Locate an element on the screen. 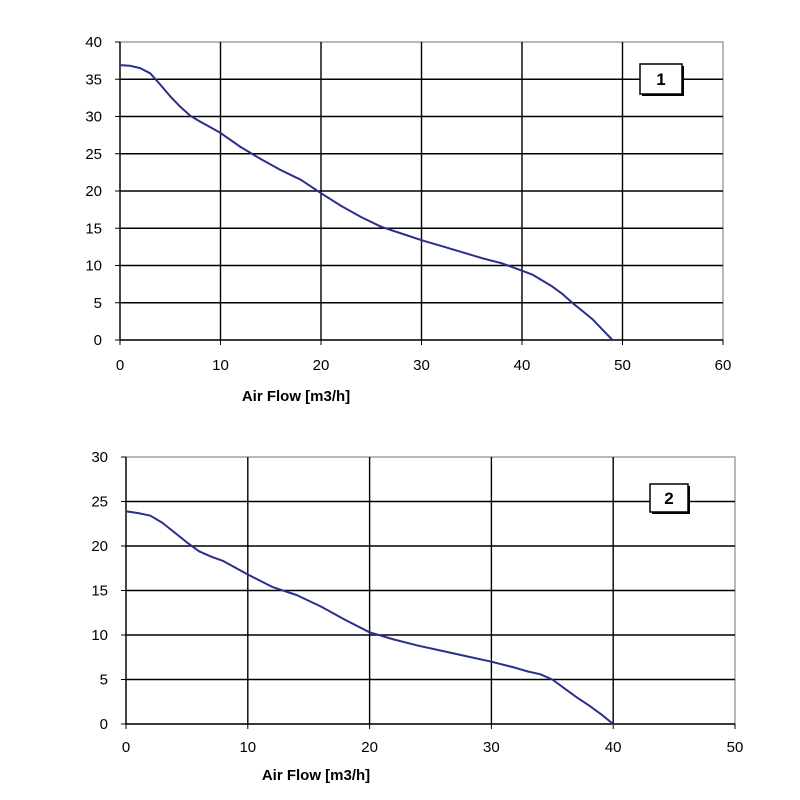 Image resolution: width=800 pixels, height=800 pixels. y-tick-label: 40 is located at coordinates (93, 42).